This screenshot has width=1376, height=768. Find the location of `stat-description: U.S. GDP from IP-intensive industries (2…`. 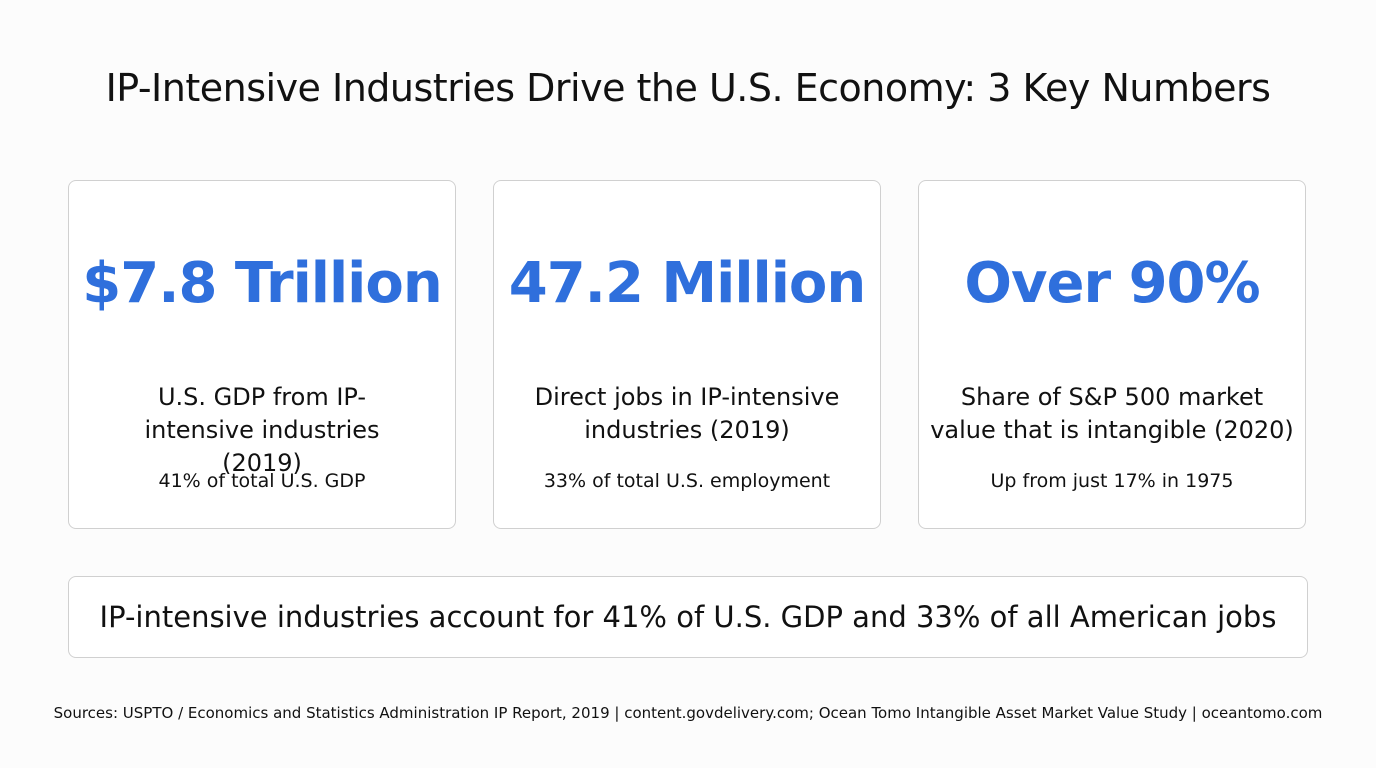

stat-description: U.S. GDP from IP-intensive industries (2… is located at coordinates (262, 430).